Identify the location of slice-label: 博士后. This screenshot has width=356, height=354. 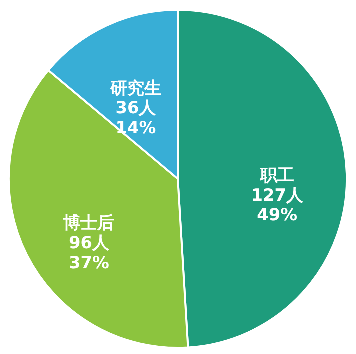
(88, 222).